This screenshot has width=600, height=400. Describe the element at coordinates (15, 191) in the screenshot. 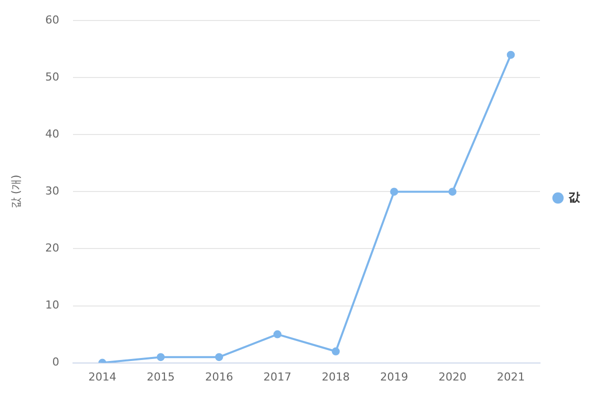

I see `y-axis-title: 값 (개)` at that location.